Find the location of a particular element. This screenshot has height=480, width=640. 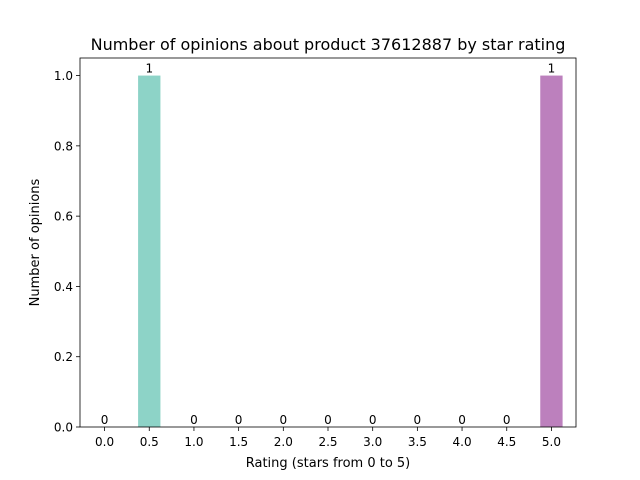

x-tick-label: 0.0 is located at coordinates (104, 442).